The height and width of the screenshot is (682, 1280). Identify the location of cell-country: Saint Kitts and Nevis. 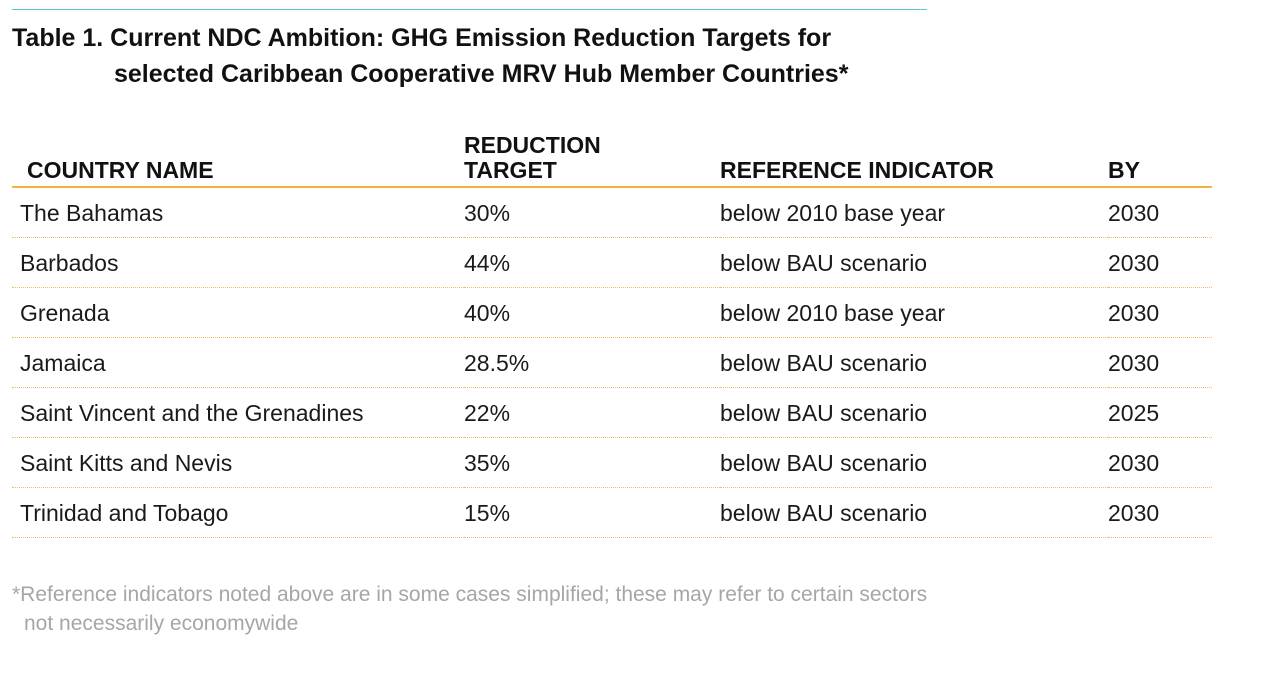
(238, 462).